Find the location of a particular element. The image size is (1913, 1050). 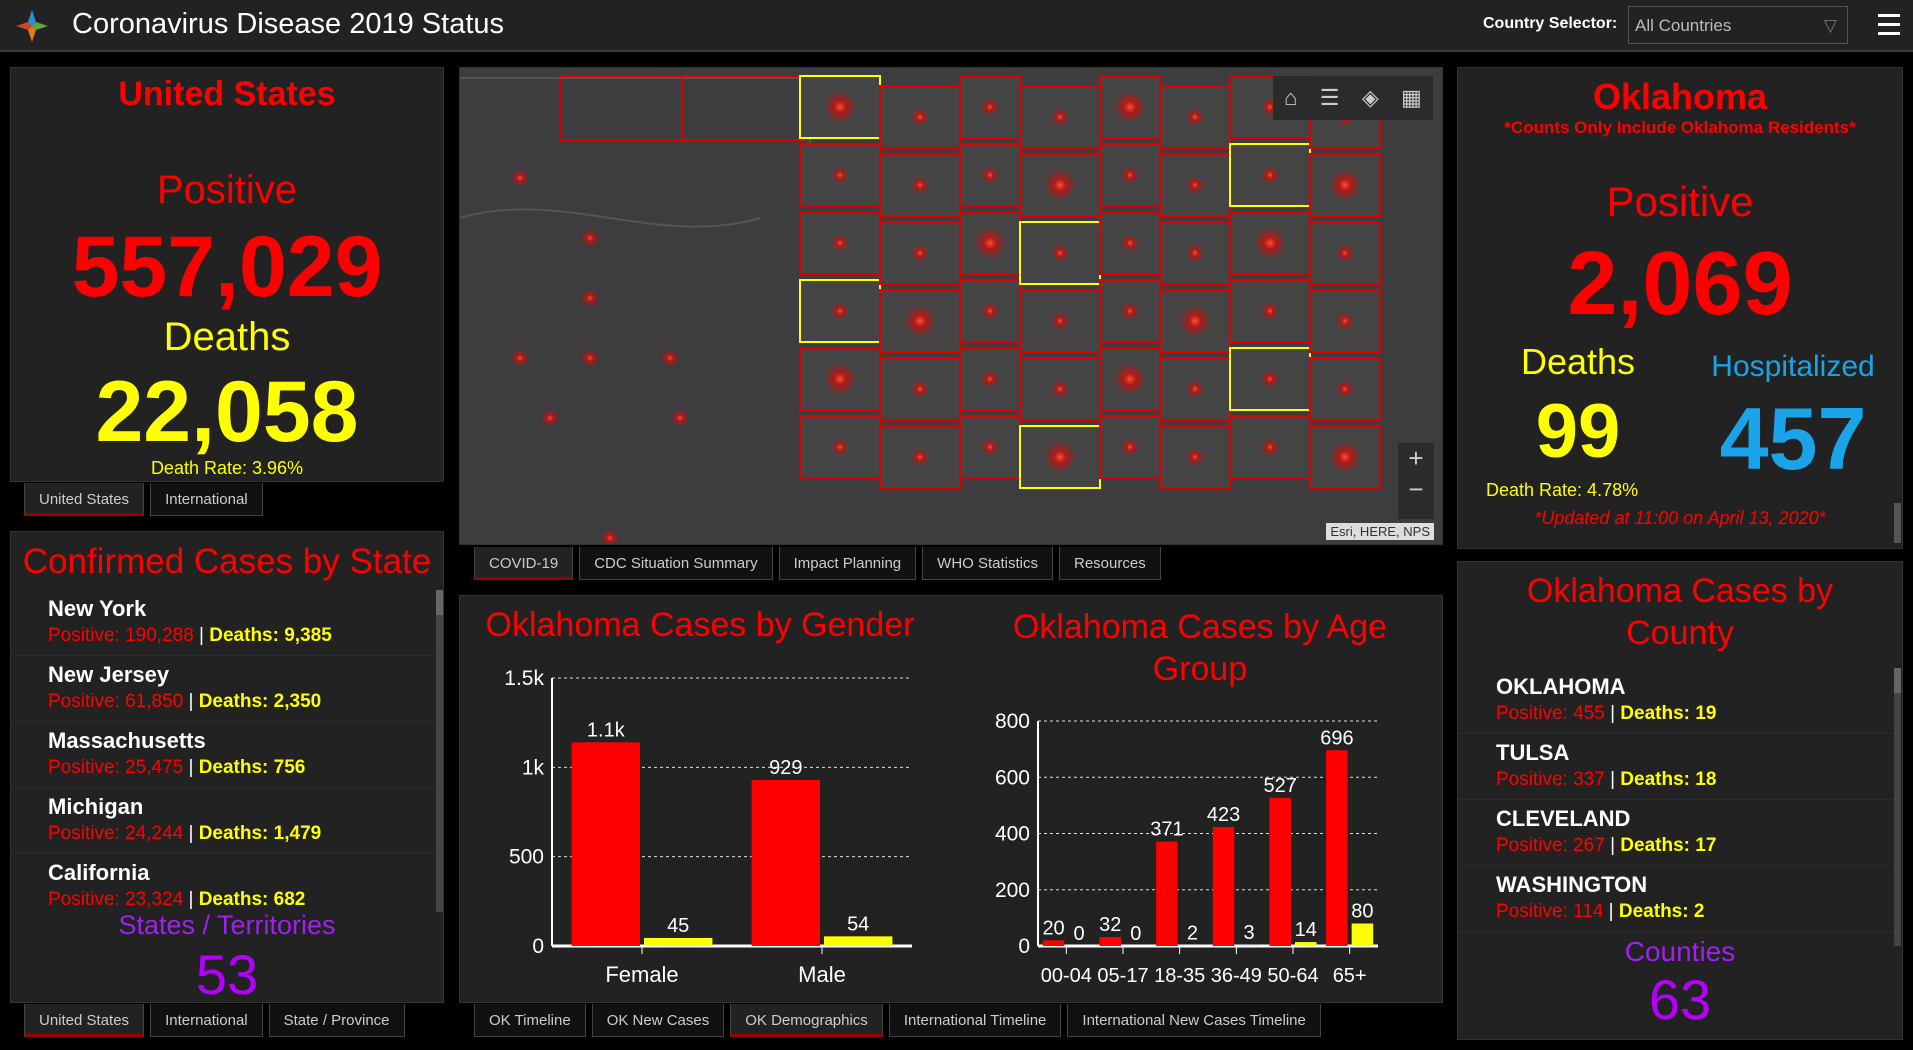

list-item: TULSA Positive: 337 | Deaths: 18 is located at coordinates (1676, 767).